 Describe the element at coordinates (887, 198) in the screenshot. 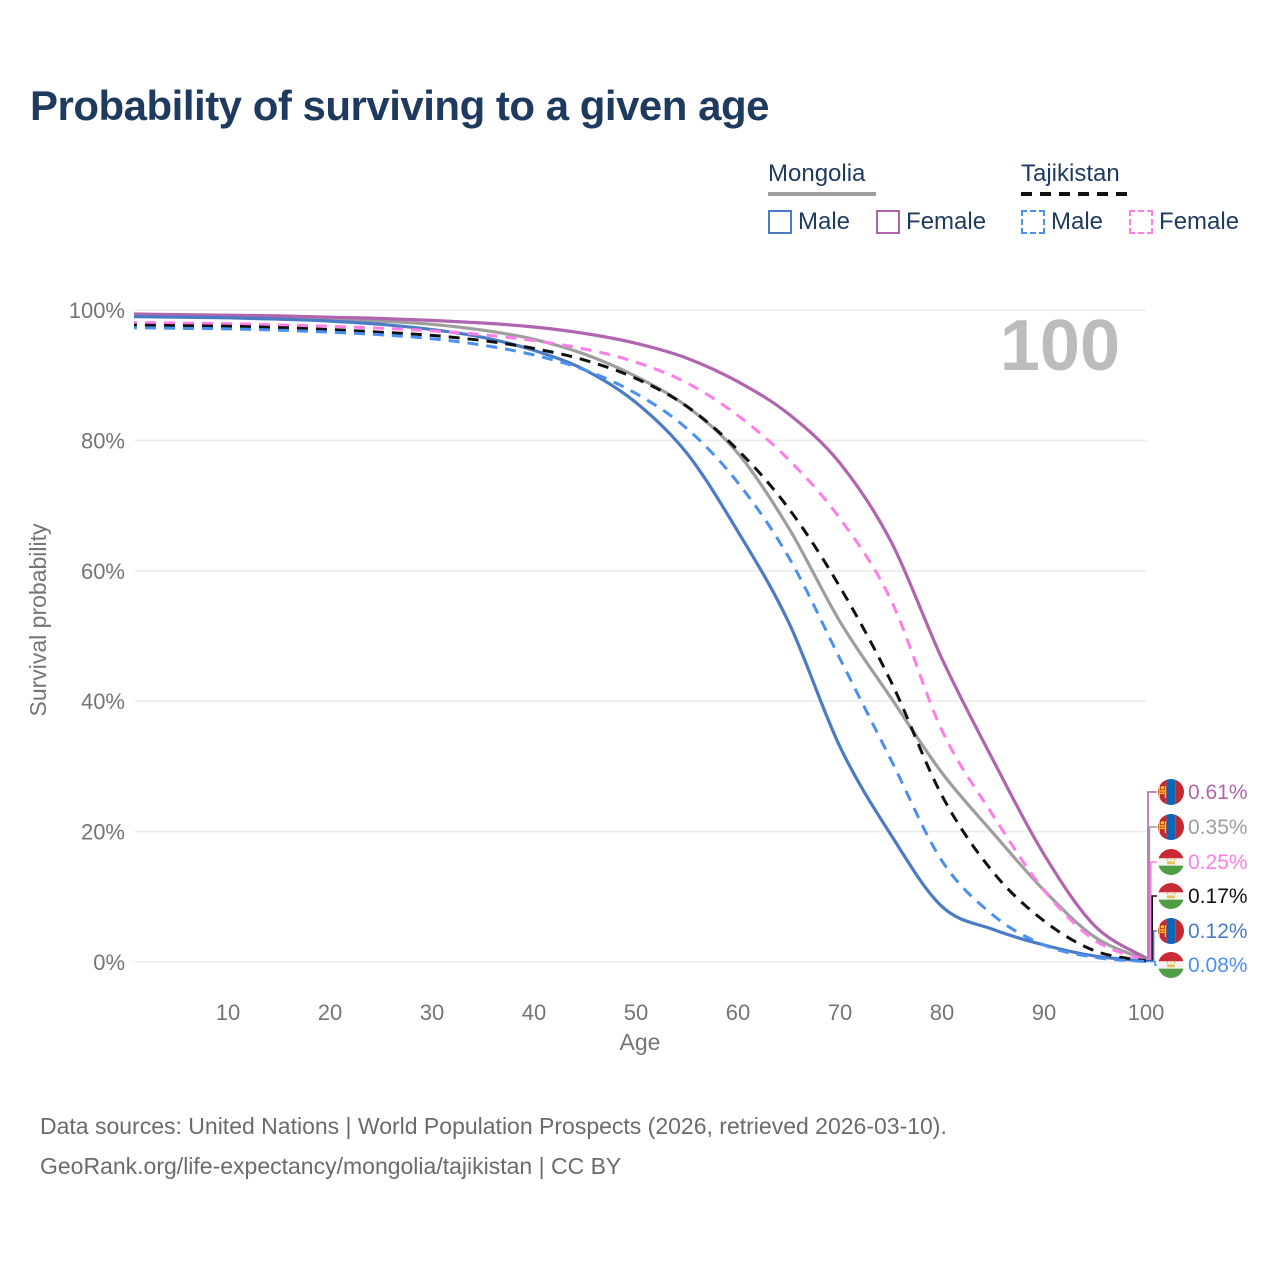

I see `legend-group-mongolia: Mongolia Male Female` at that location.